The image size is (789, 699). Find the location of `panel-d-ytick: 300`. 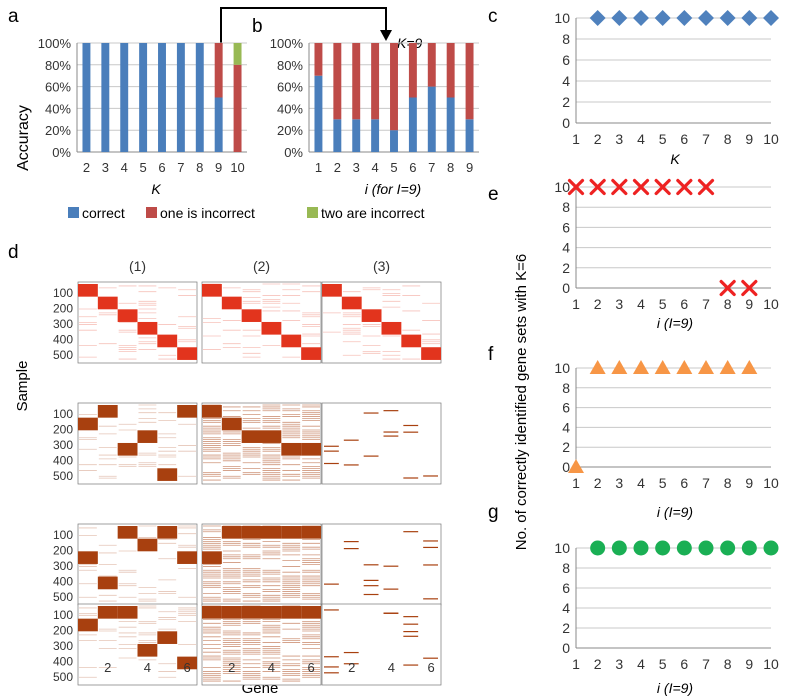

panel-d-ytick: 300 is located at coordinates (63, 646).